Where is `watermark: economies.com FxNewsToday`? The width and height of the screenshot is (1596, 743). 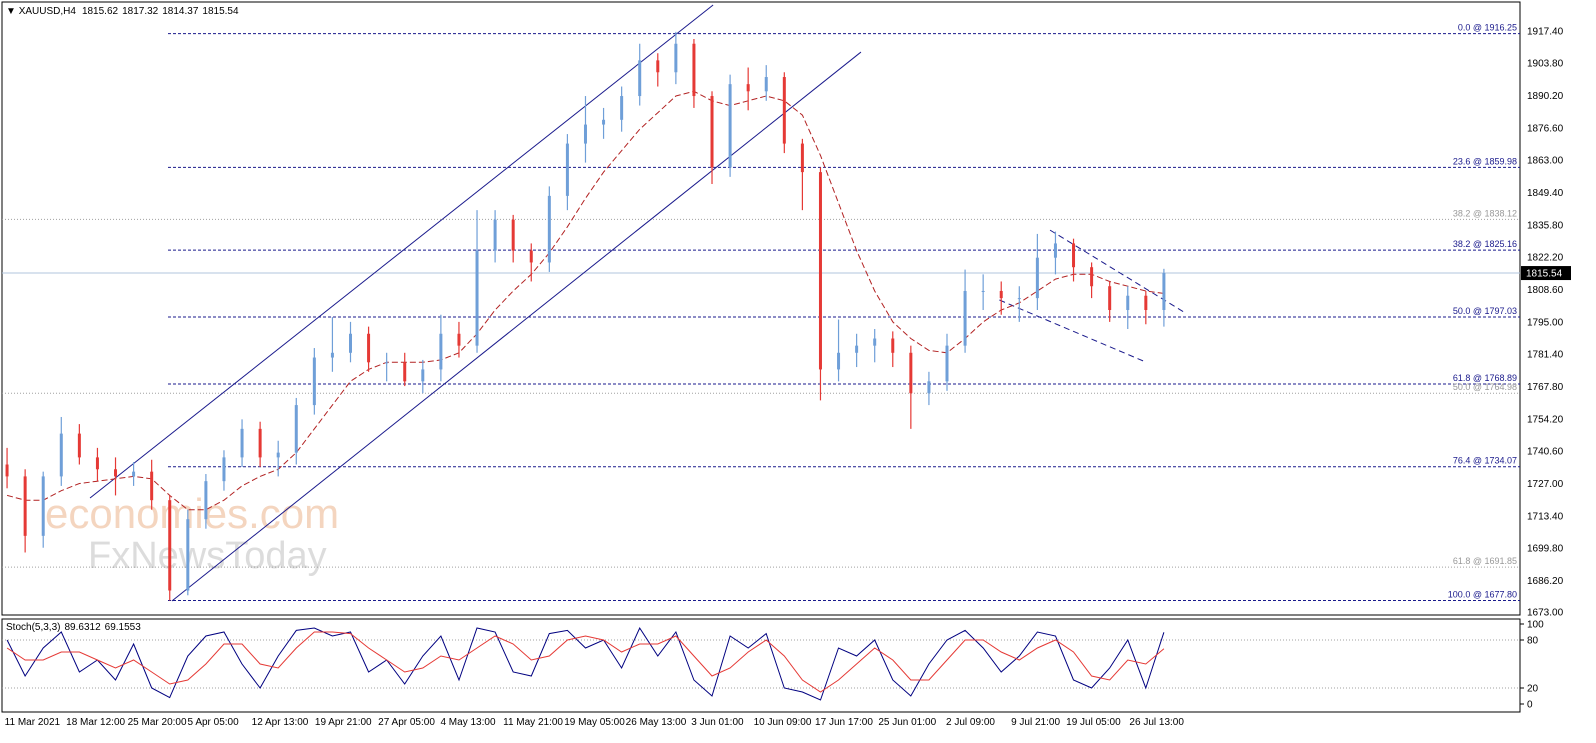
watermark: economies.com FxNewsToday is located at coordinates (192, 533).